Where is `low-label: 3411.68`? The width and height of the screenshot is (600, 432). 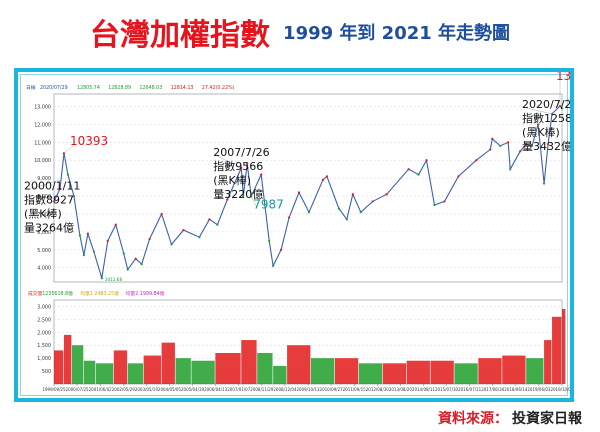 low-label: 3411.68 is located at coordinates (114, 279).